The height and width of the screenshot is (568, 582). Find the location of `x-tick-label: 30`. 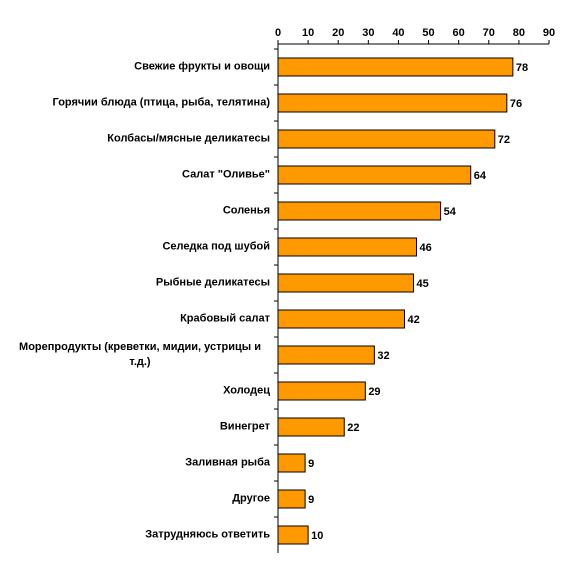

x-tick-label: 30 is located at coordinates (368, 33).